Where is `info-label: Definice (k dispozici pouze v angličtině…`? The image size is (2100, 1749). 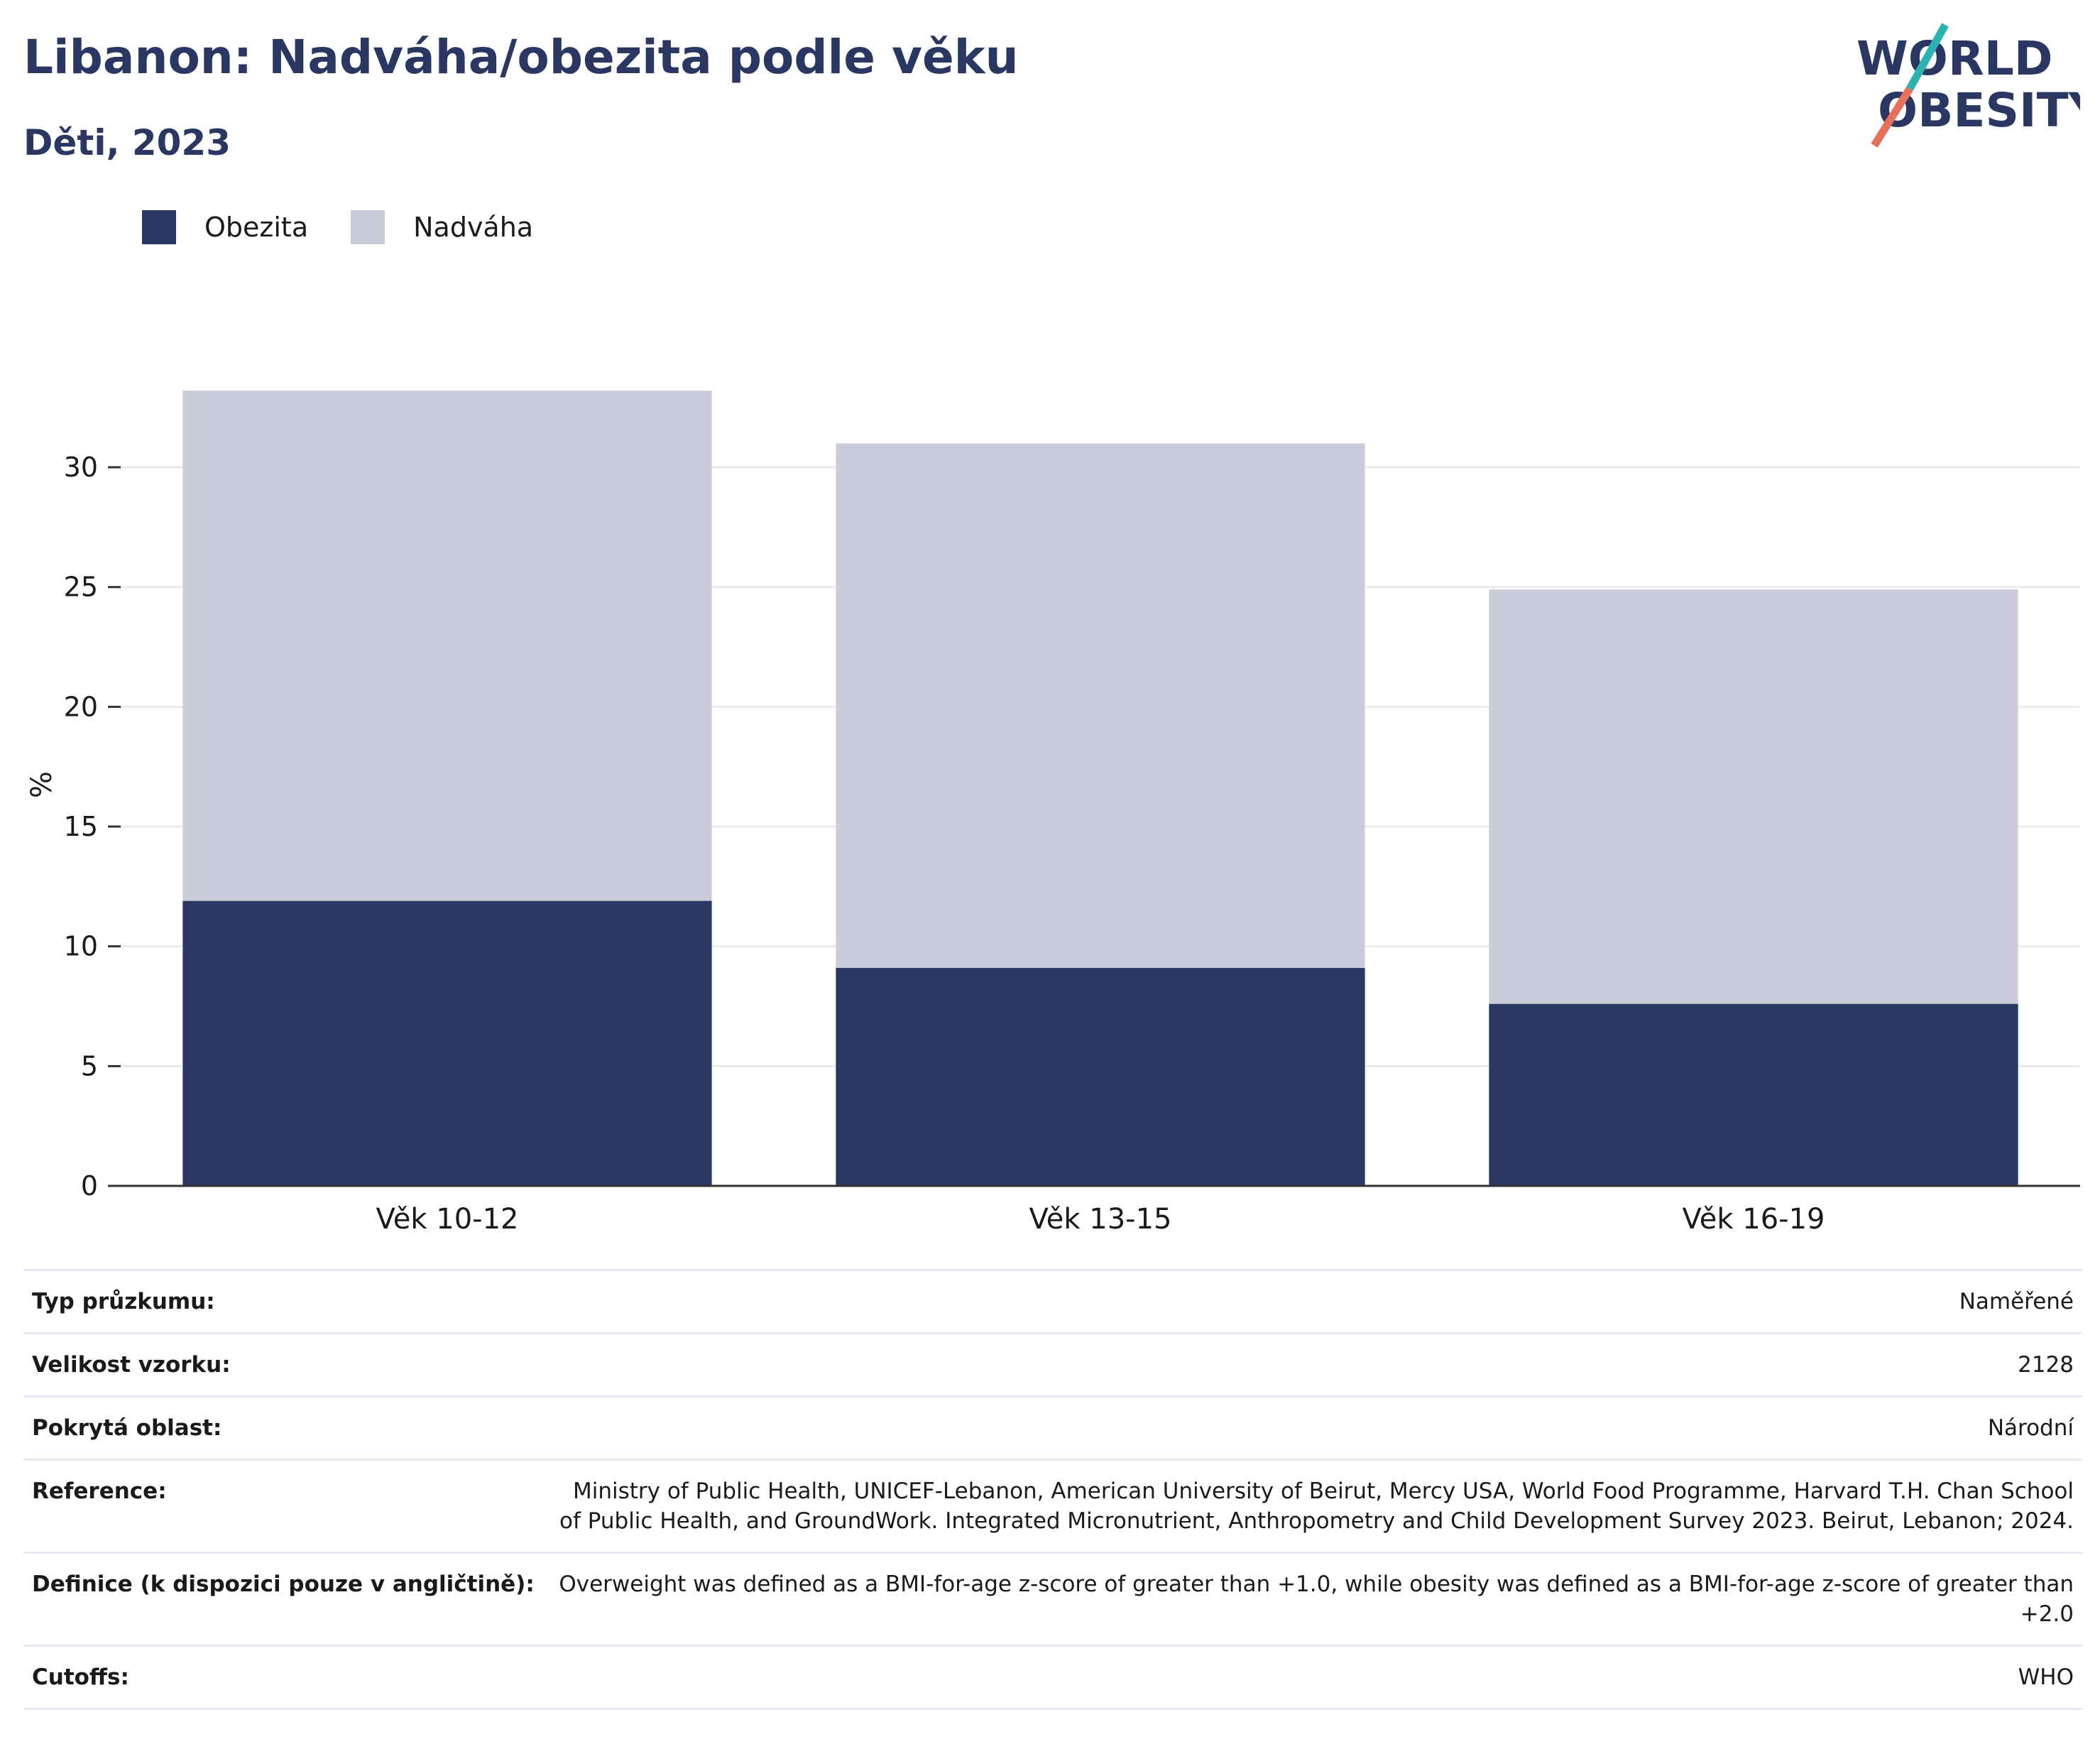
info-label: Definice (k dispozici pouze v angličtině… is located at coordinates (283, 1599).